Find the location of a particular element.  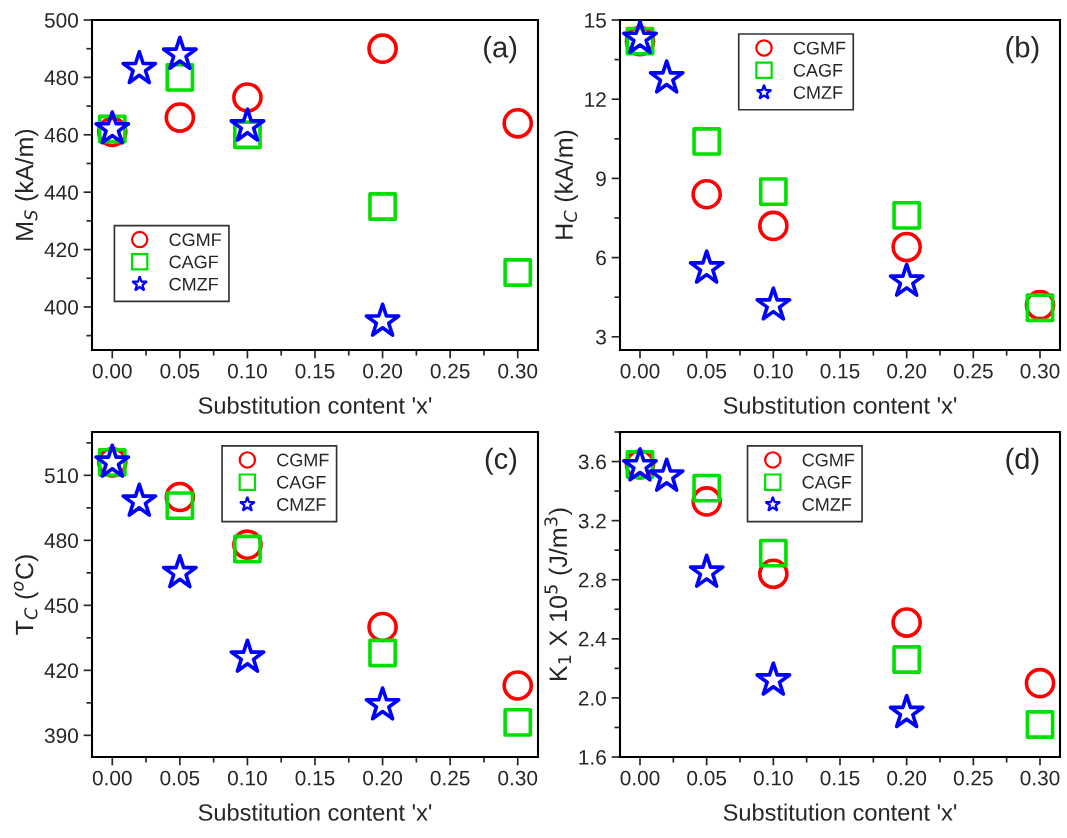

y-tick-label: 510 is located at coordinates (61, 476).